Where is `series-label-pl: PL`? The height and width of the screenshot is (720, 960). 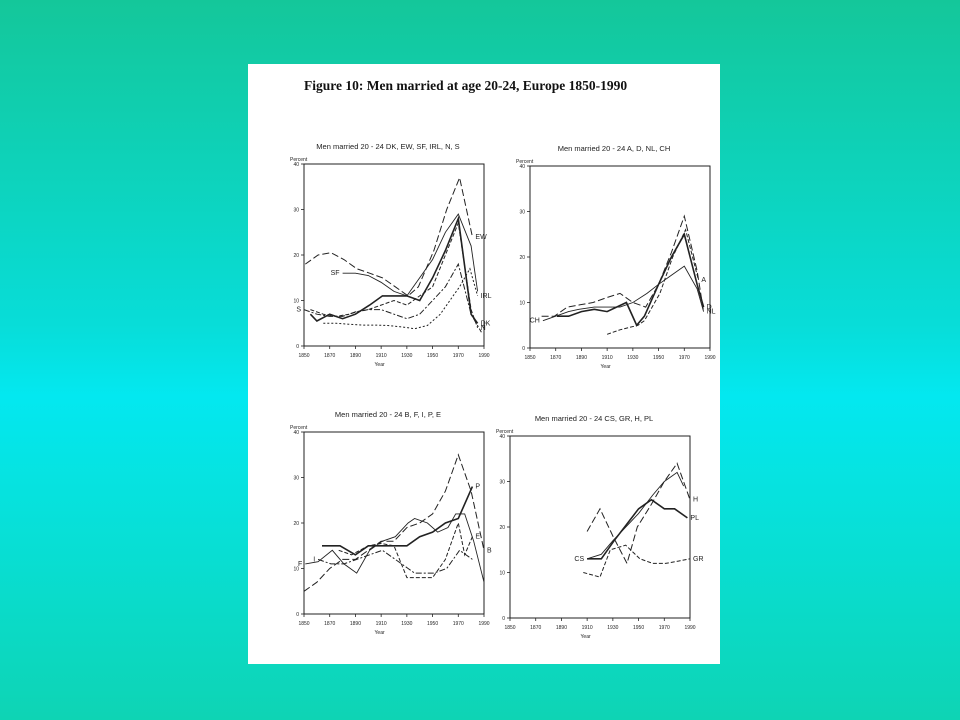
series-label-pl: PL is located at coordinates (694, 518).